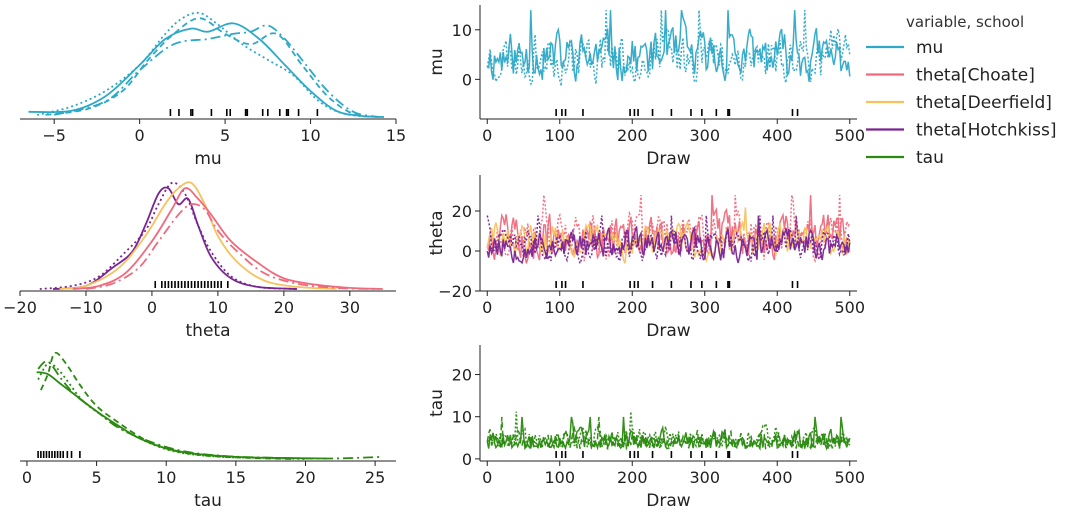 This screenshot has height=521, width=1080. I want to click on tau-density-xtick-label: 10, so click(166, 477).